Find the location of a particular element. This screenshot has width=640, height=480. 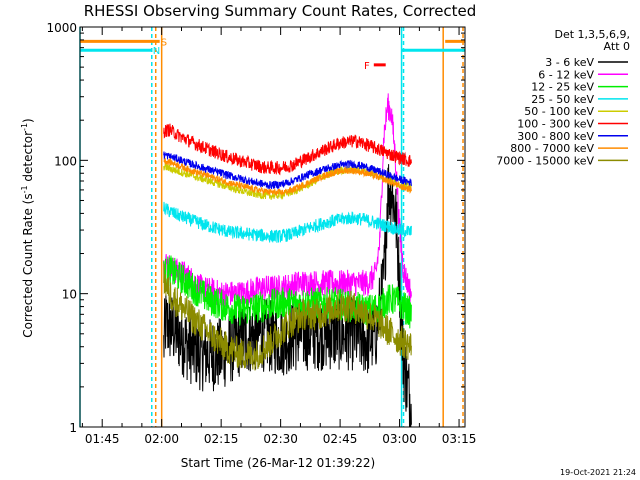

footer-timestamp: 19-Oct-2021 21:24 is located at coordinates (598, 472).